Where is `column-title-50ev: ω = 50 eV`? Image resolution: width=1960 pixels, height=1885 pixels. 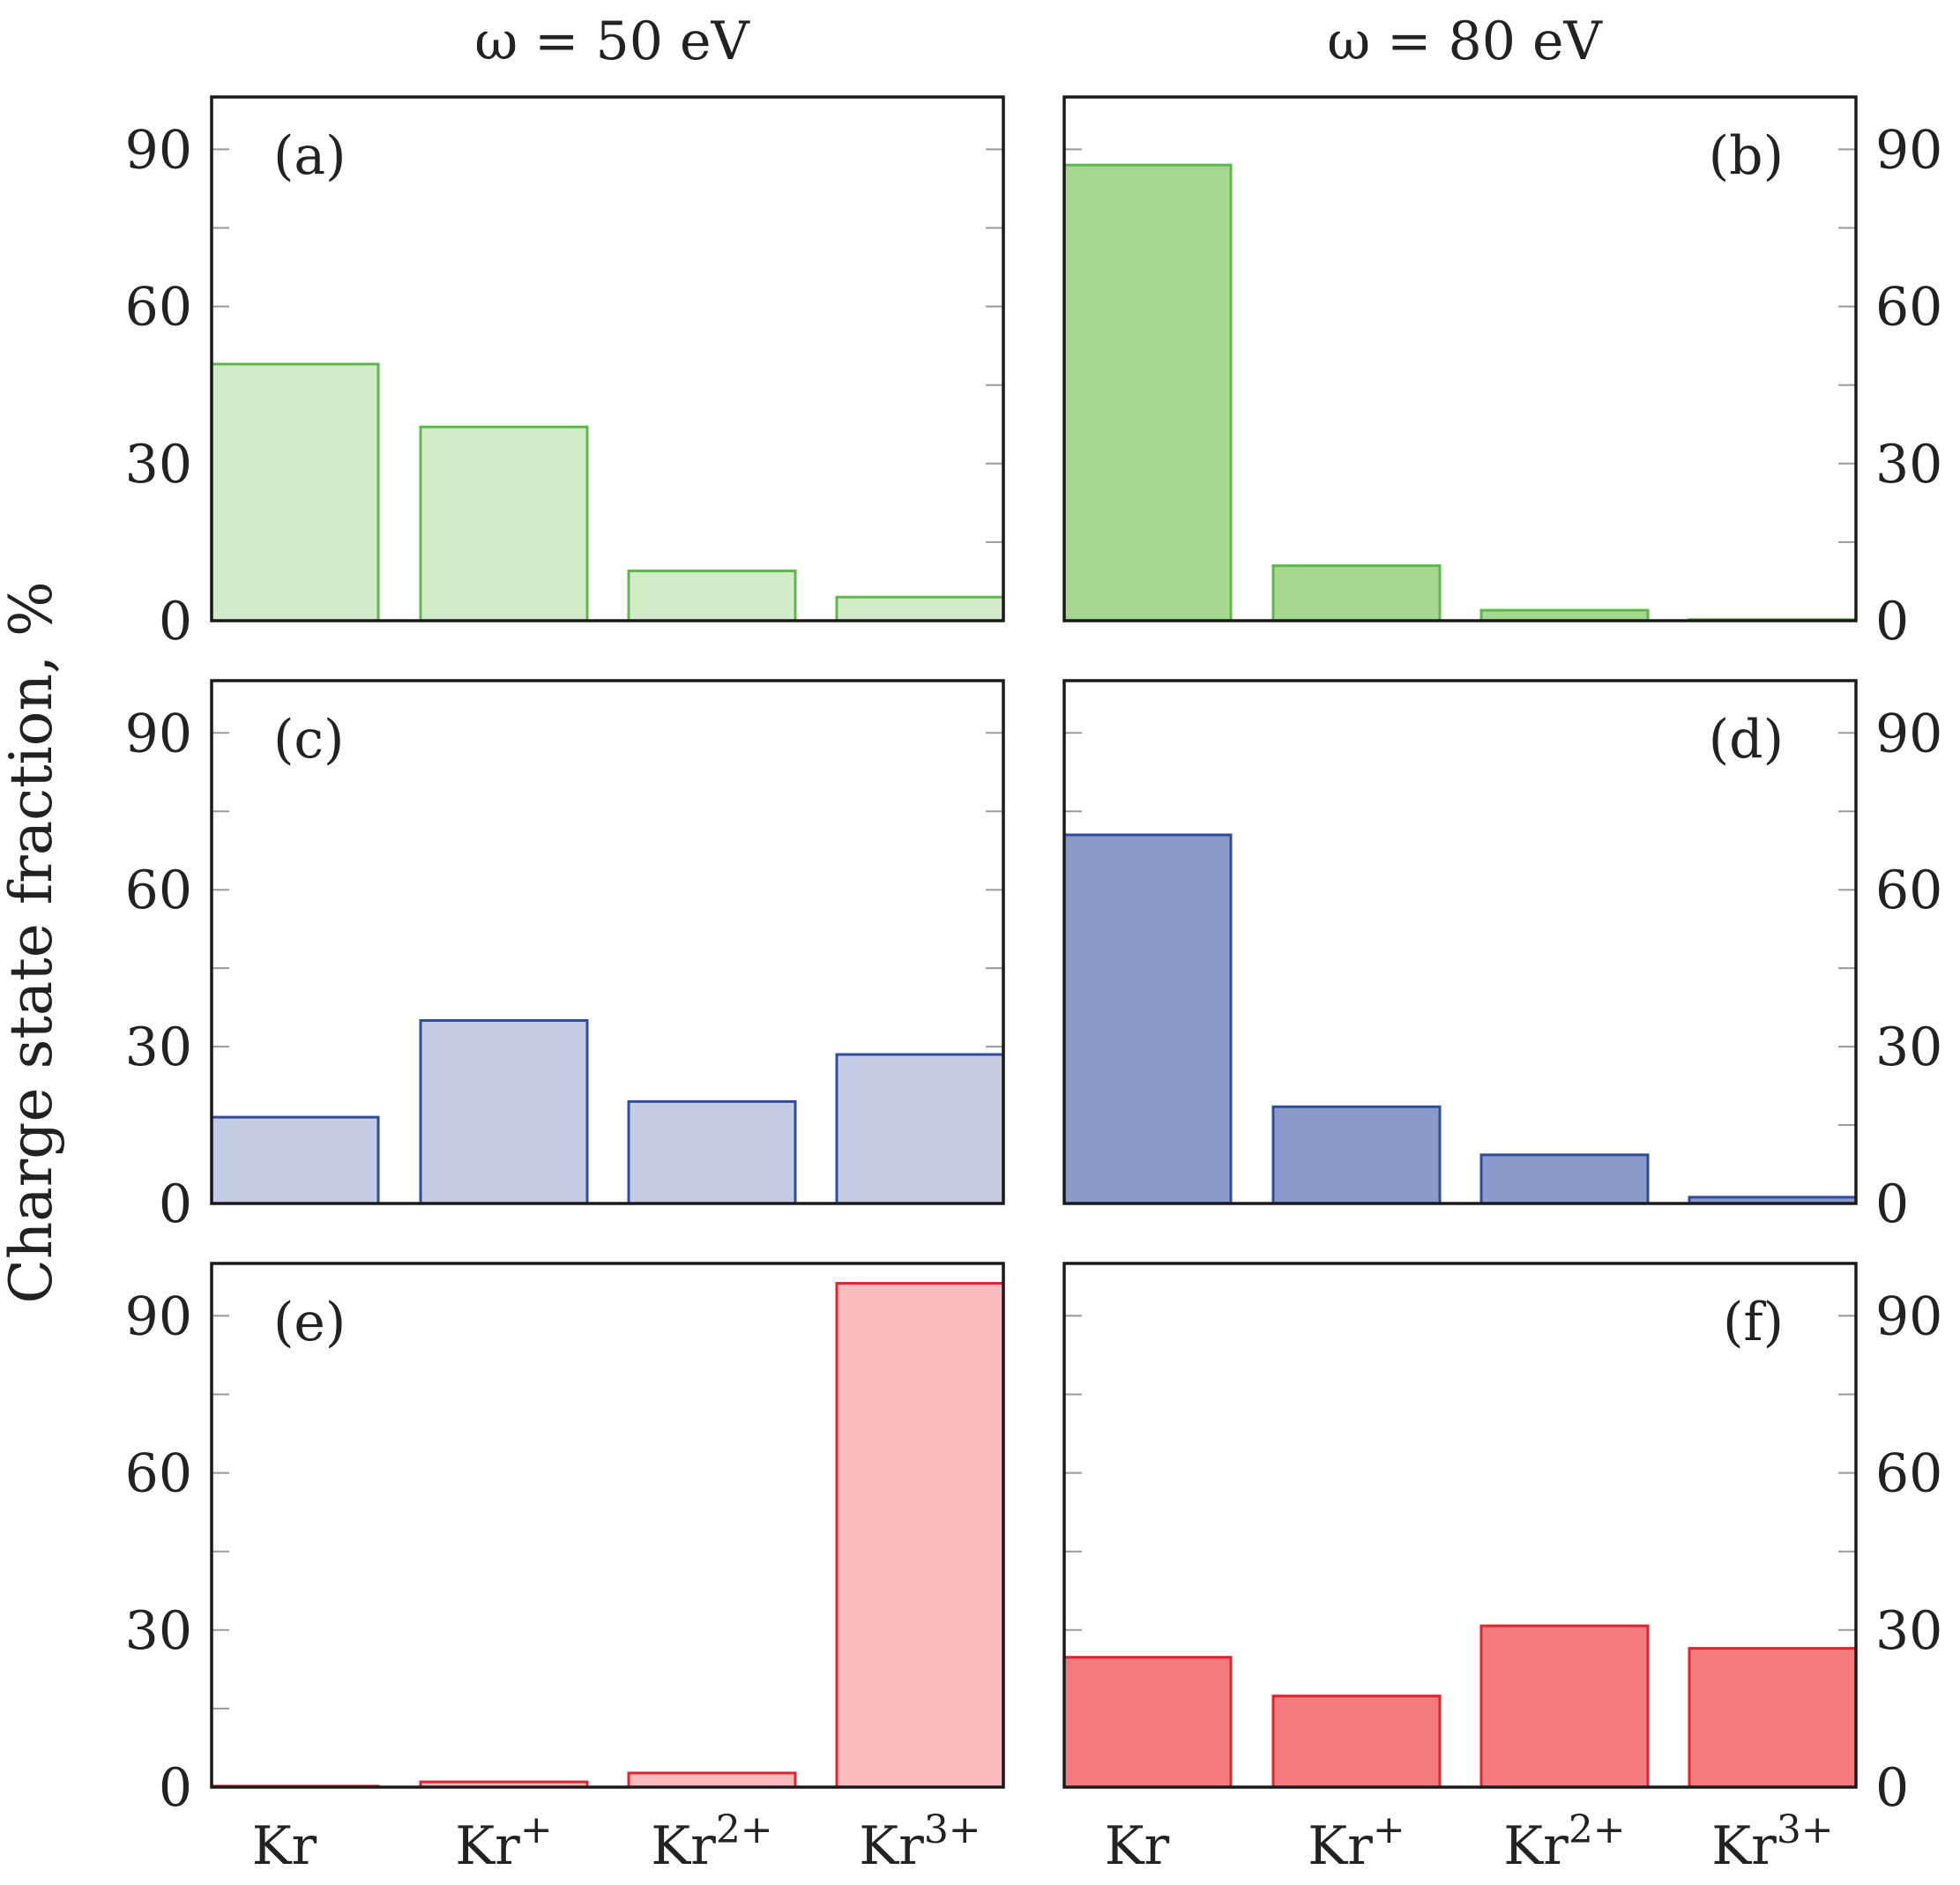 column-title-50ev: ω = 50 eV is located at coordinates (612, 42).